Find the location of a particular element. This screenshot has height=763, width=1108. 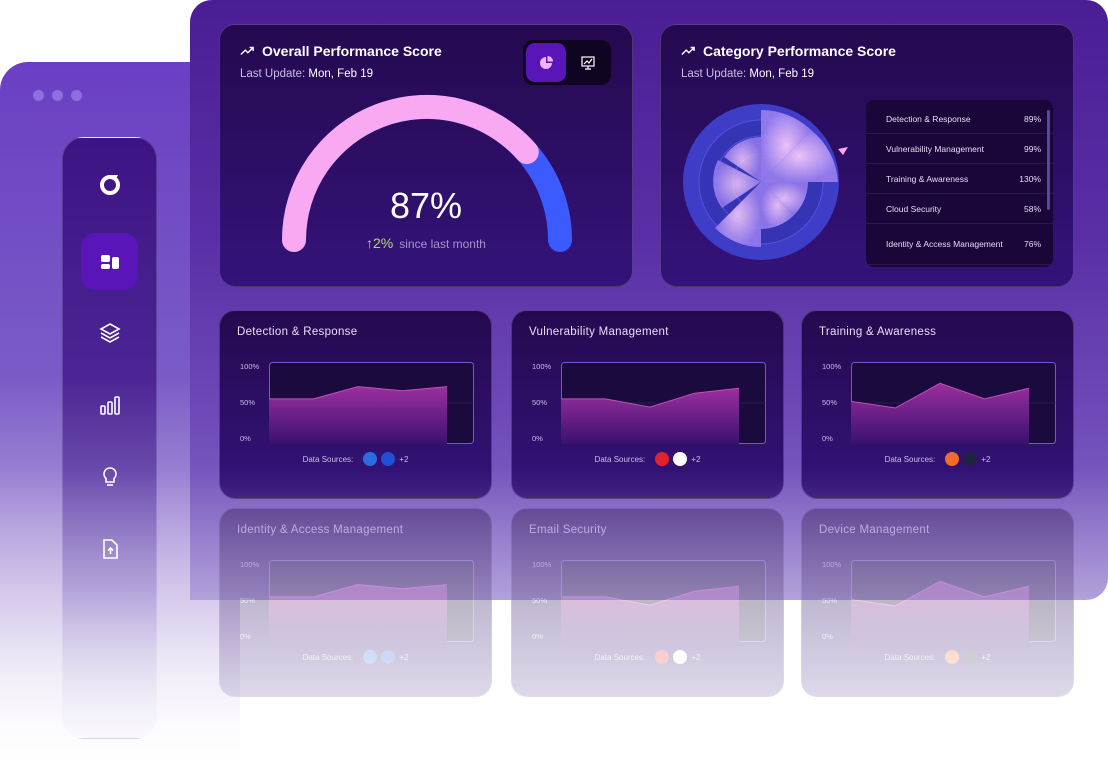

layers-icon is located at coordinates (109, 332).